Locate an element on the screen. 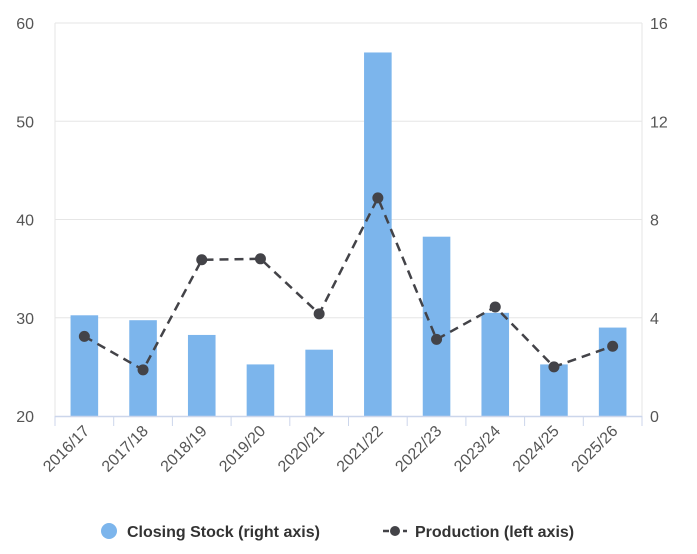 This screenshot has width=697, height=554. right-axis-label: 16 is located at coordinates (659, 24).